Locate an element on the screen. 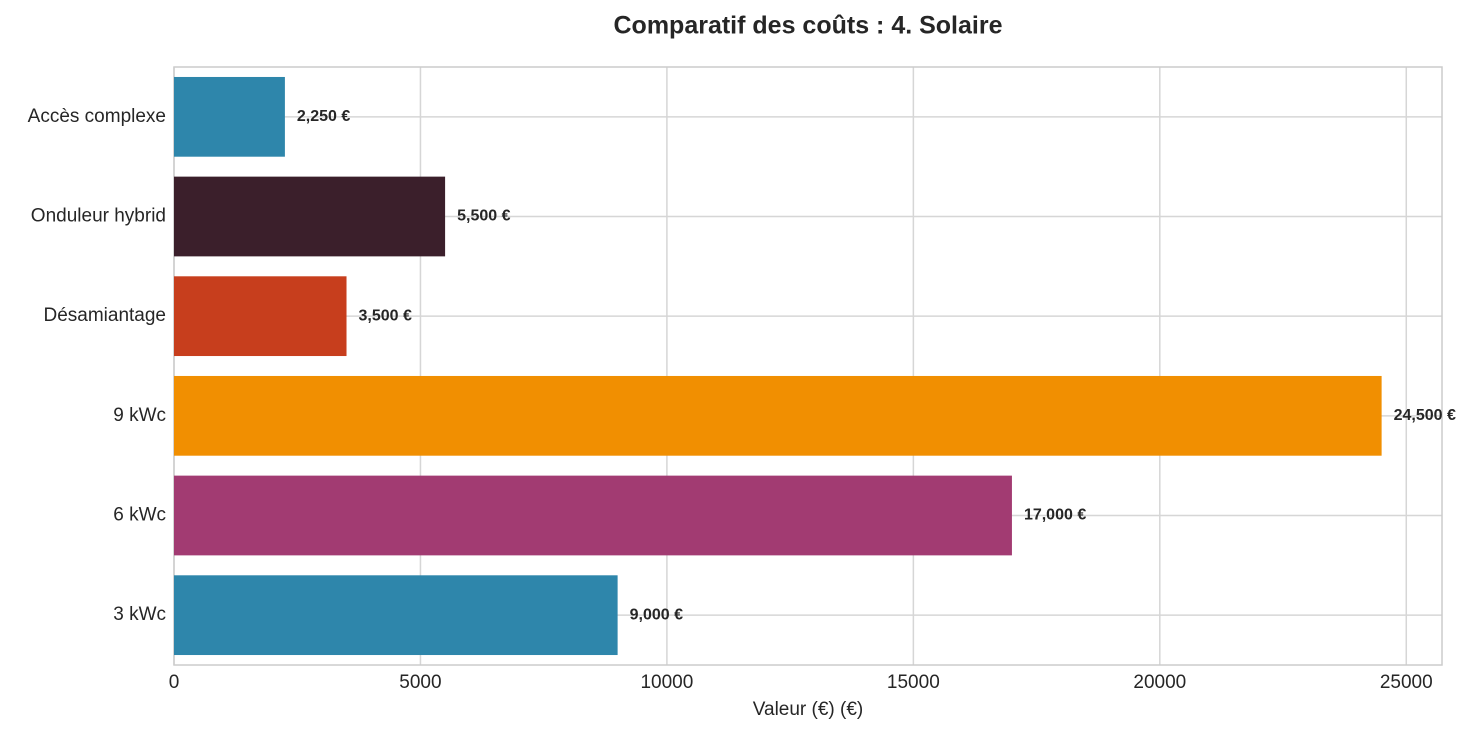  x-tick-label: 10000 is located at coordinates (666, 682).